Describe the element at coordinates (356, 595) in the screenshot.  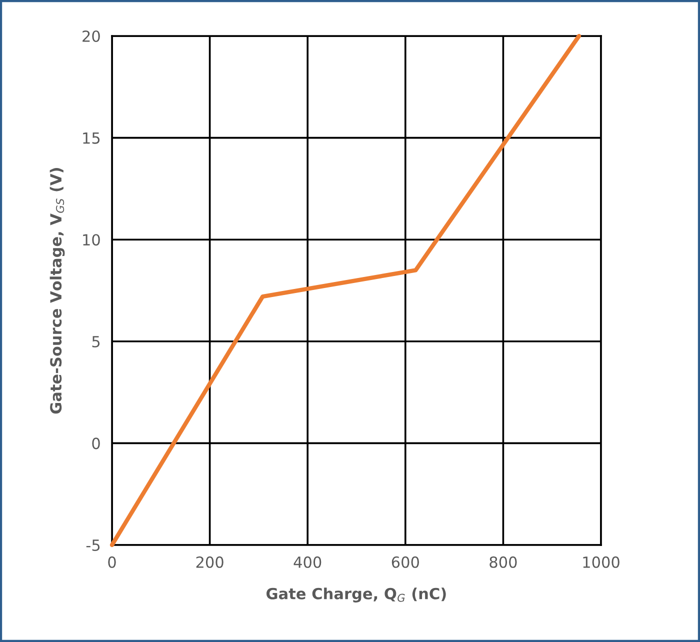
I see `x-axis-title: Gate Charge, Q$_{G}$ (nC)` at that location.